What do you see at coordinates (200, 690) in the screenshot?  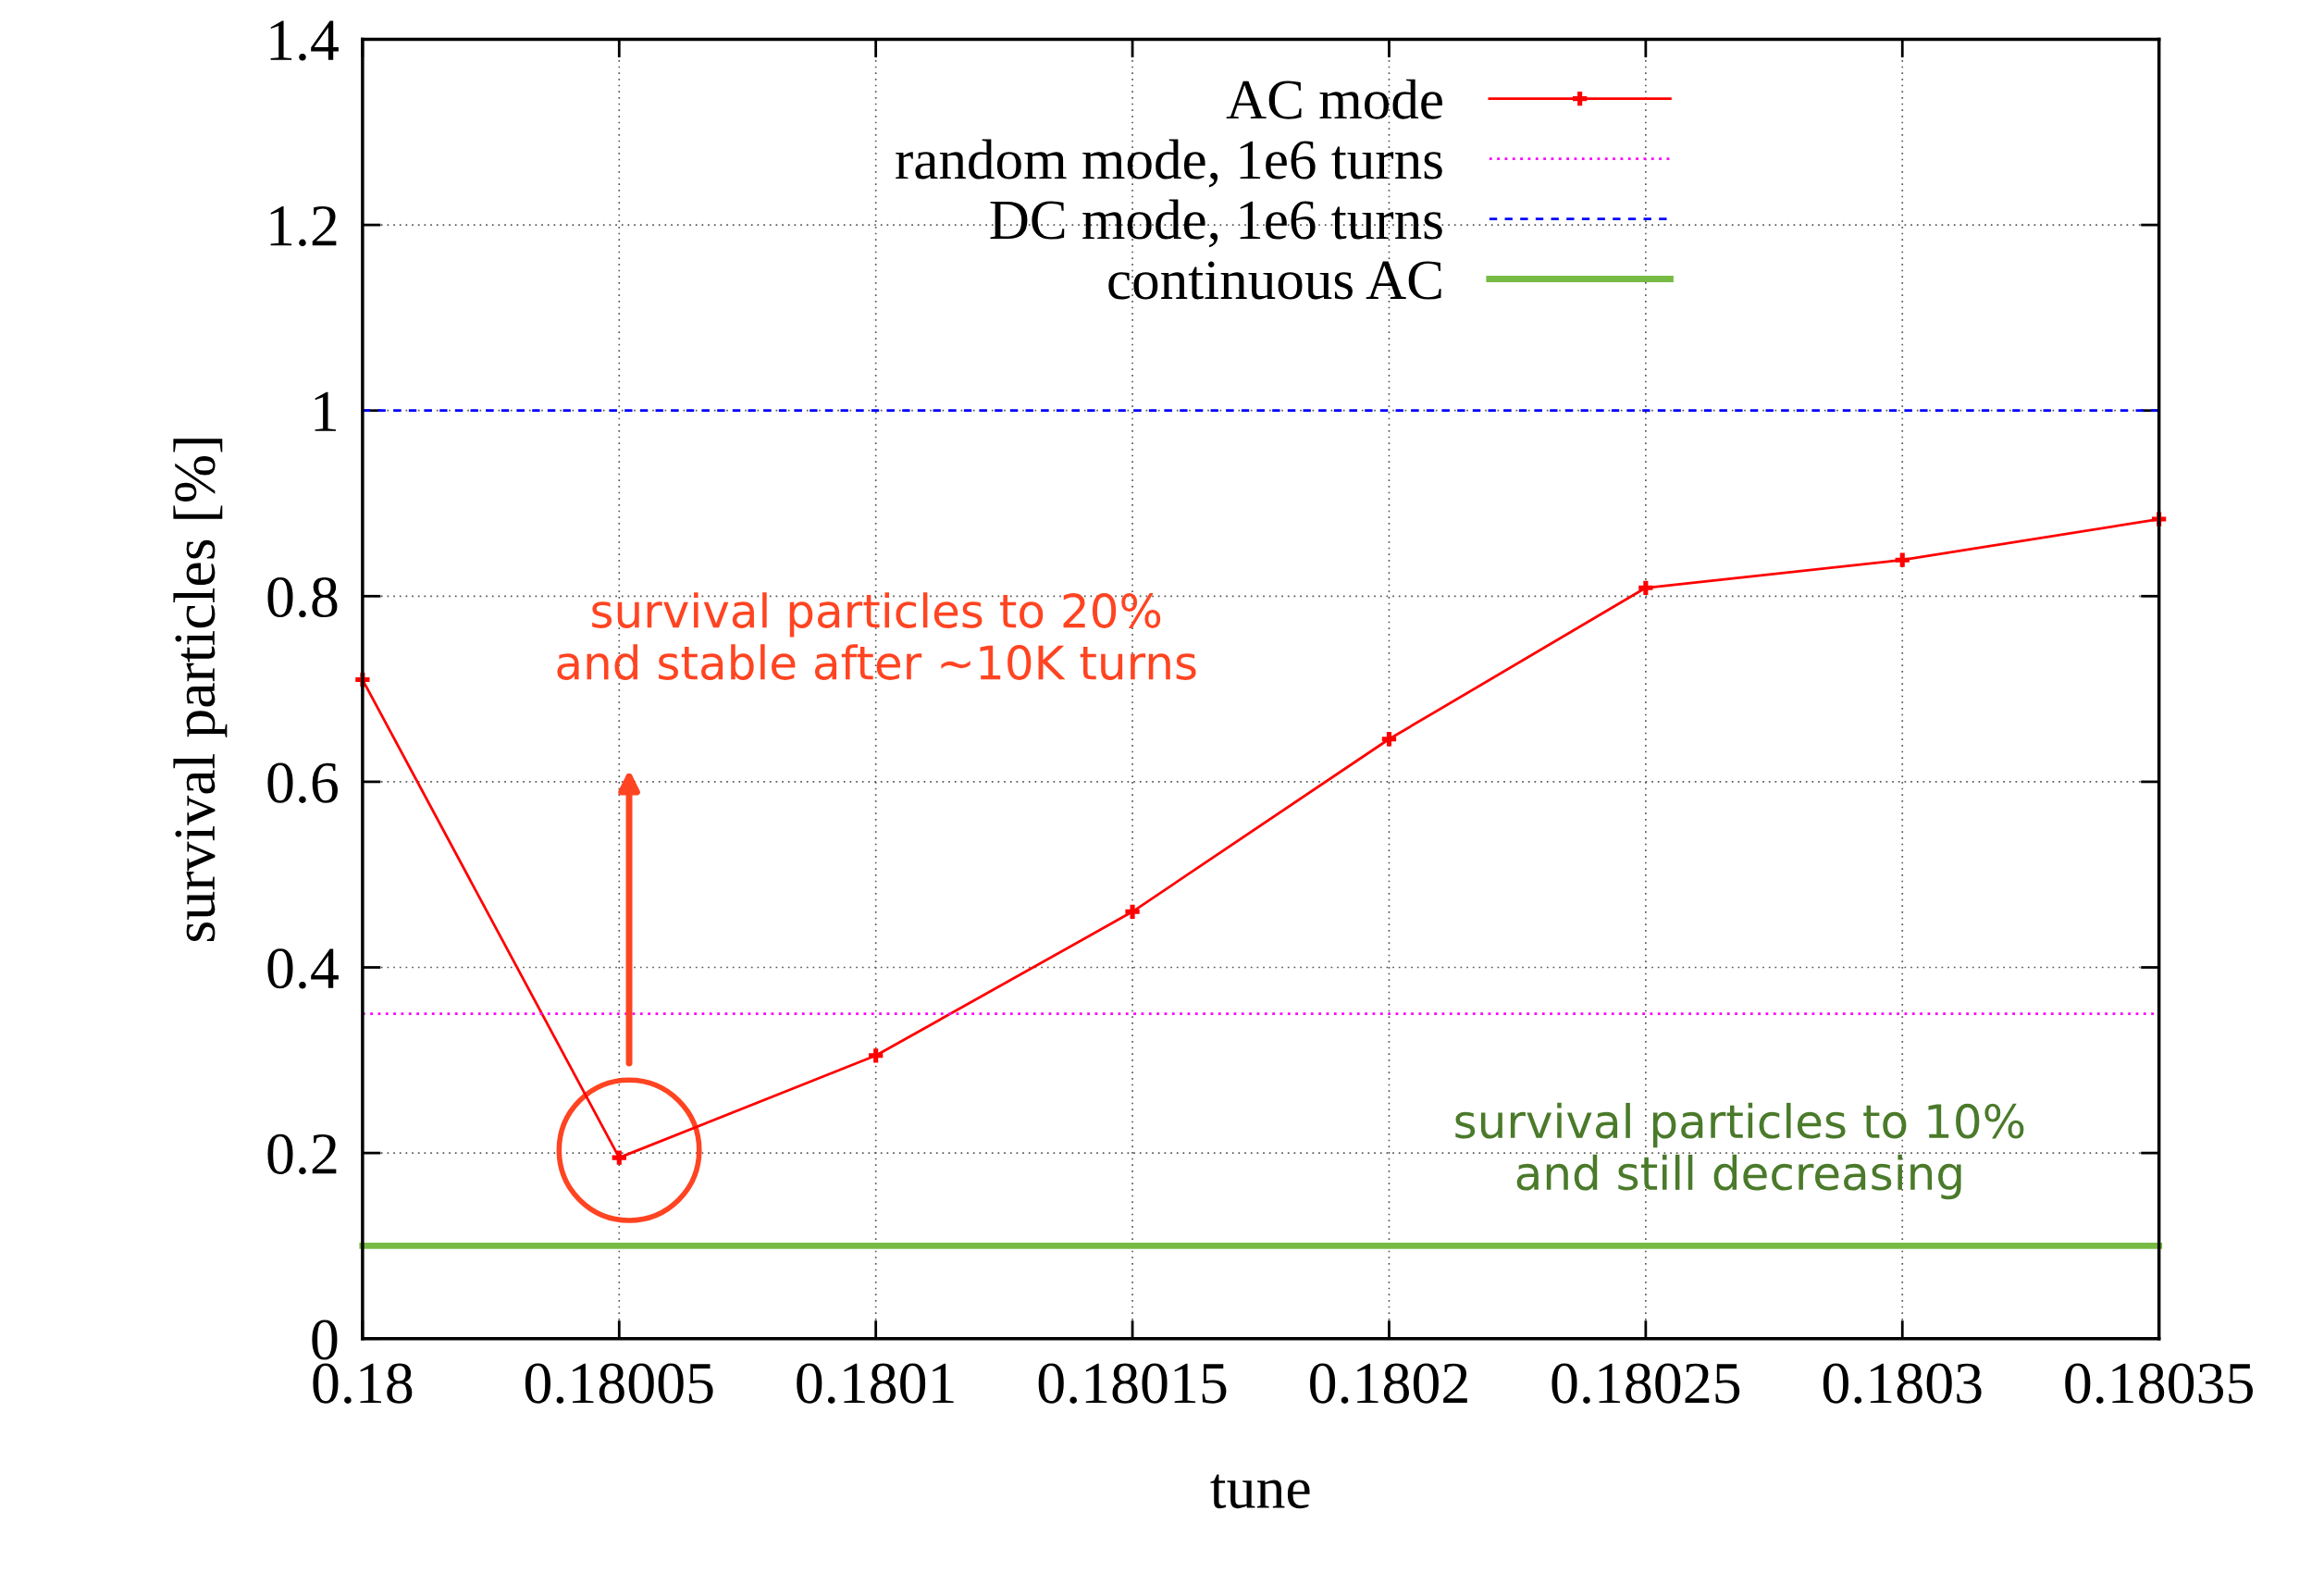 I see `y-axis-title: survival particles [%]` at bounding box center [200, 690].